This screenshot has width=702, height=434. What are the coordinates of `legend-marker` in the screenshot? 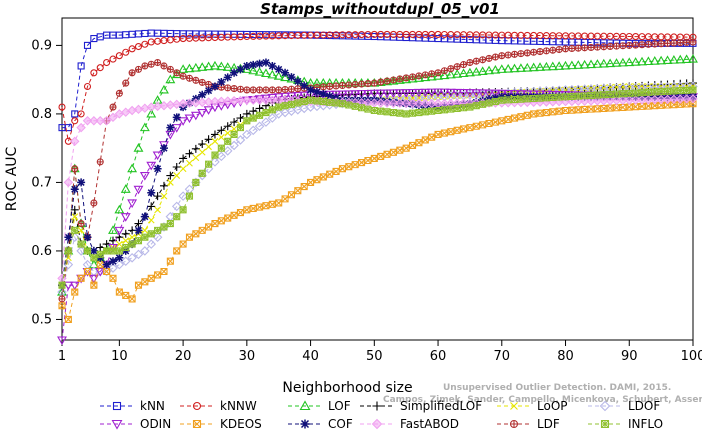 It's located at (197, 424).